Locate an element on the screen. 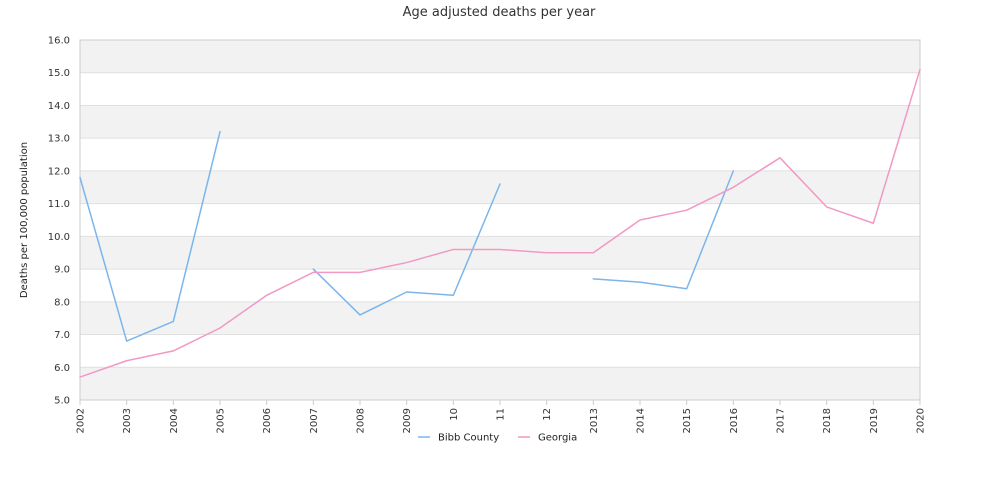 This screenshot has width=1000, height=500. x-tick-label: 2002 is located at coordinates (81, 420).